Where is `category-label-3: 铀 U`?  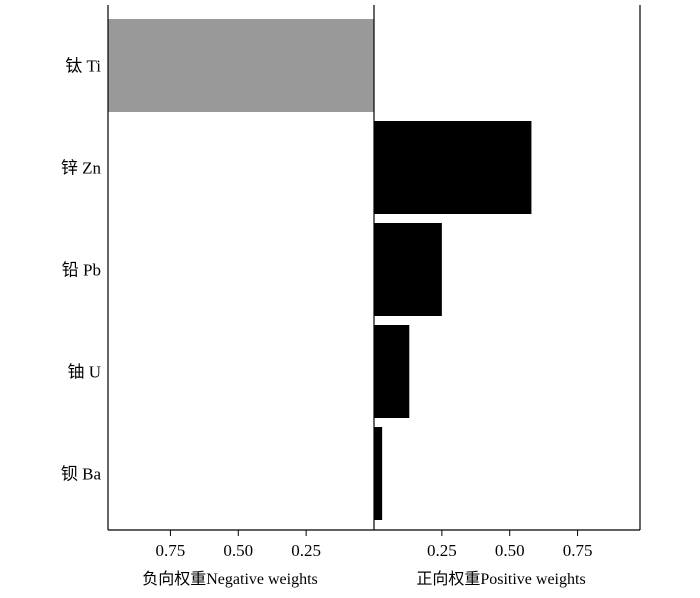 category-label-3: 铀 U is located at coordinates (84, 372).